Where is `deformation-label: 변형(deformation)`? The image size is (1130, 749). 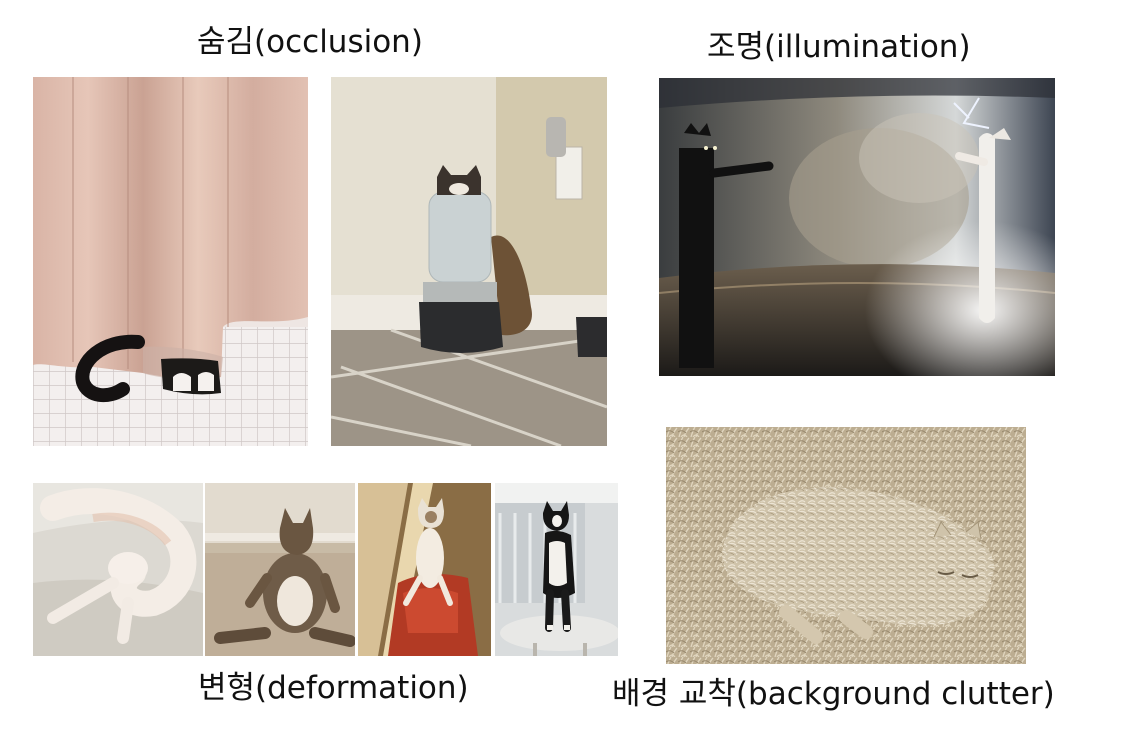
deformation-label: 변형(deformation) is located at coordinates (333, 688).